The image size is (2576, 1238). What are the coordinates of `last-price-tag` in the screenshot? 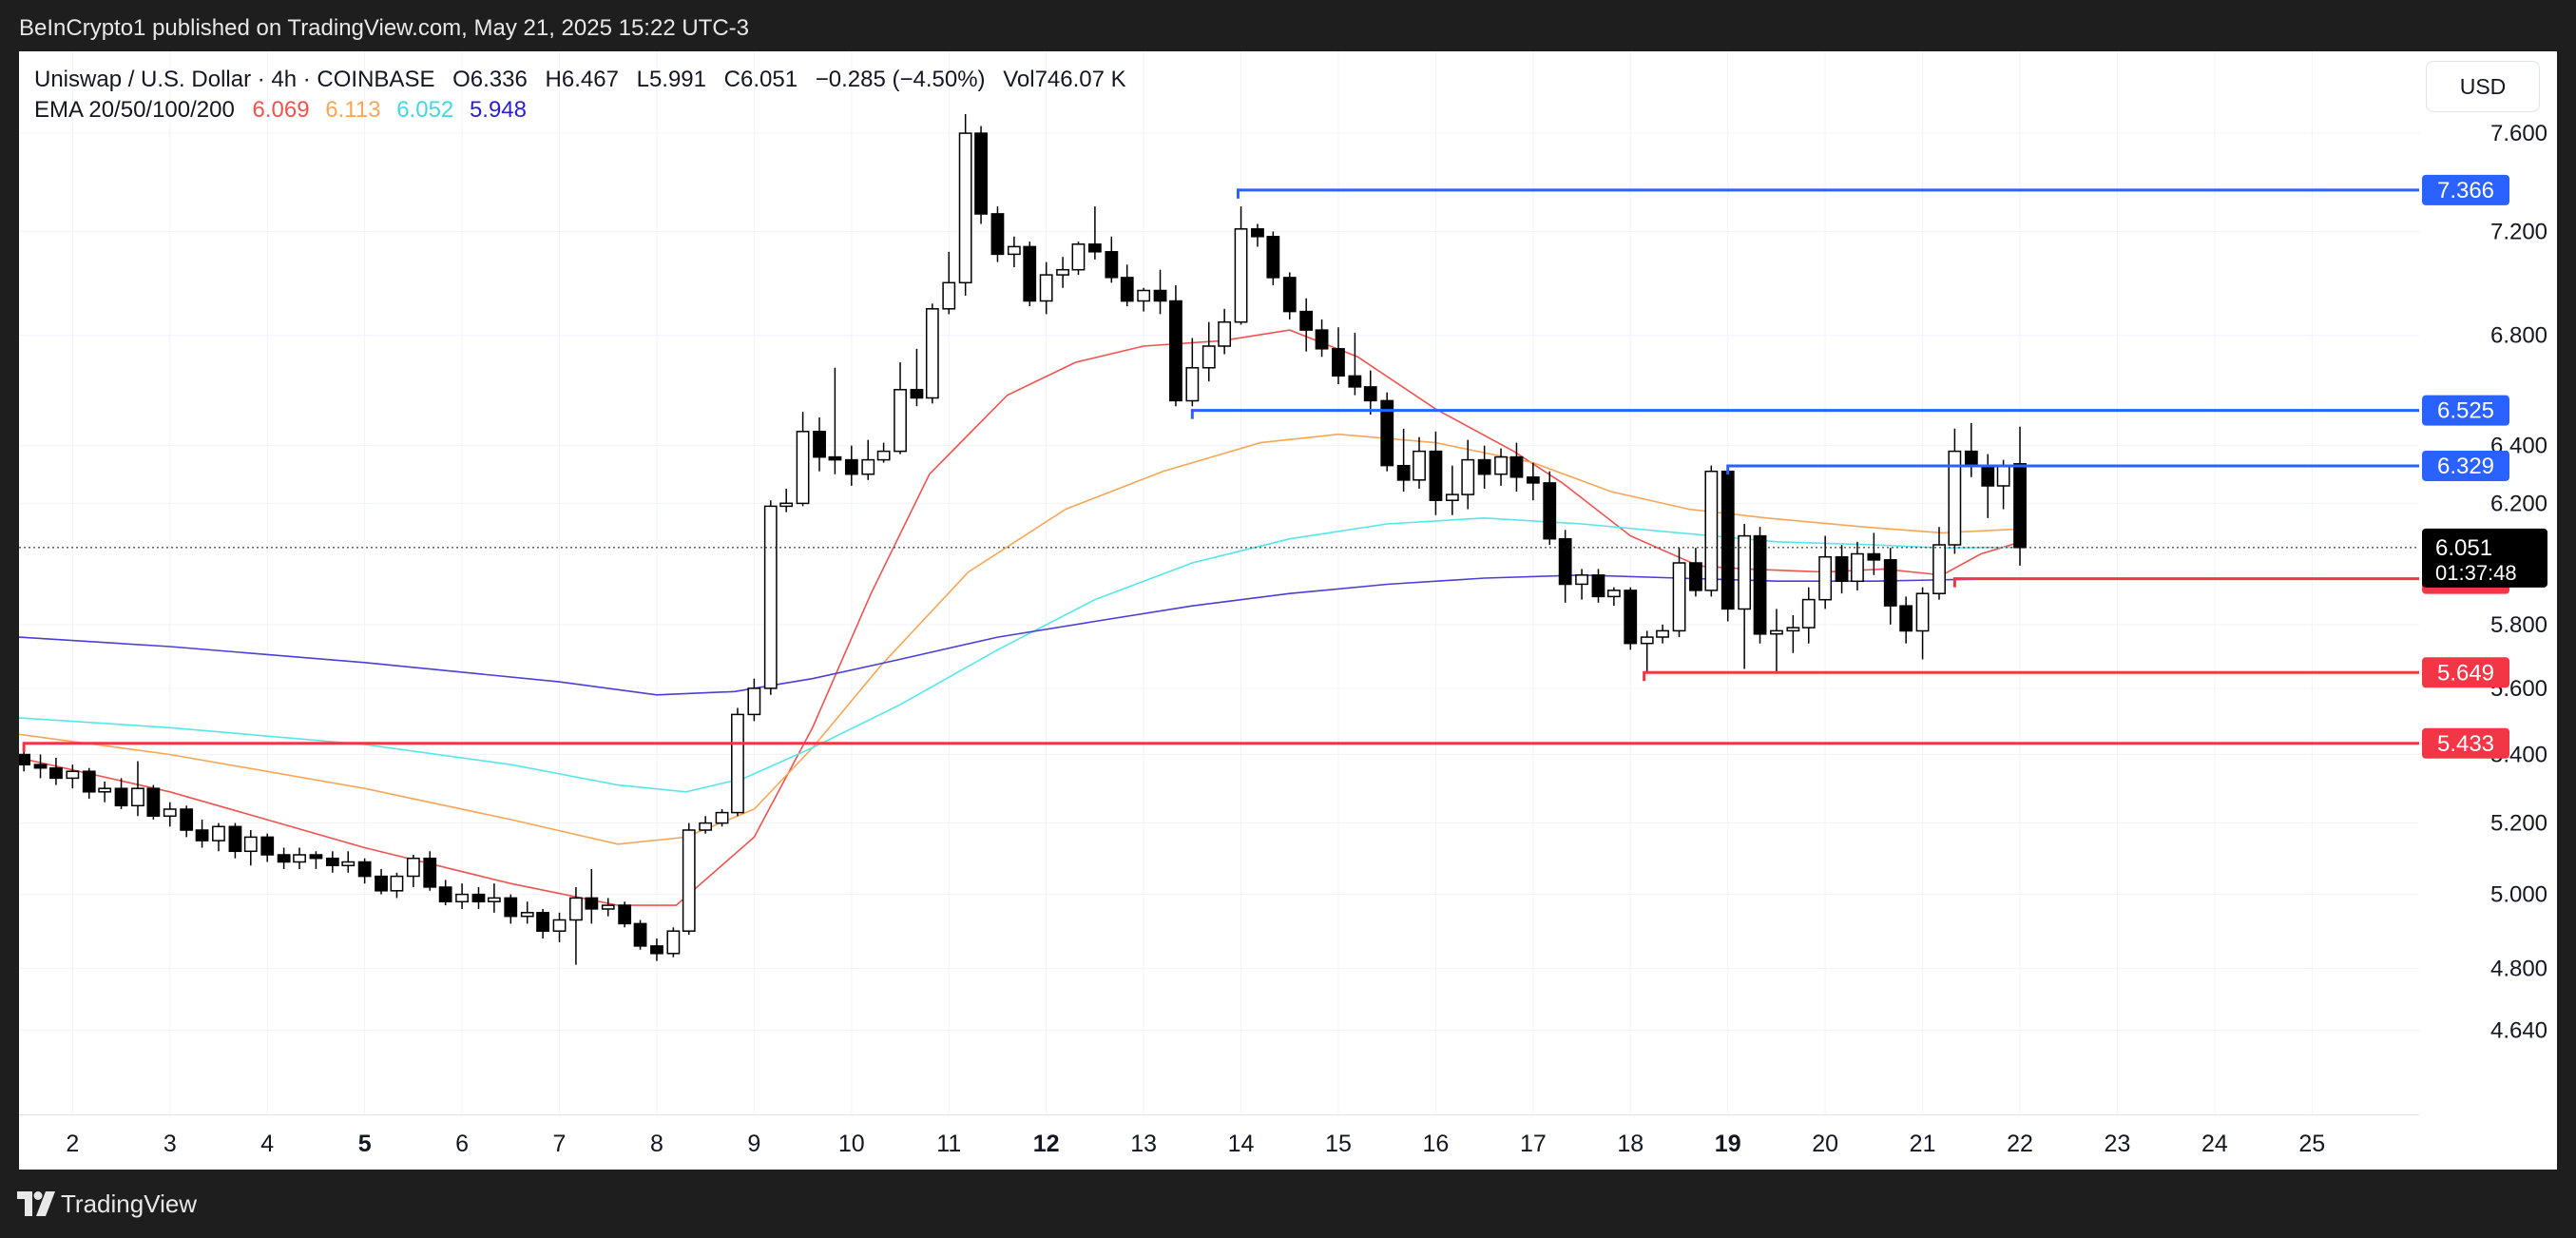 It's located at (2484, 558).